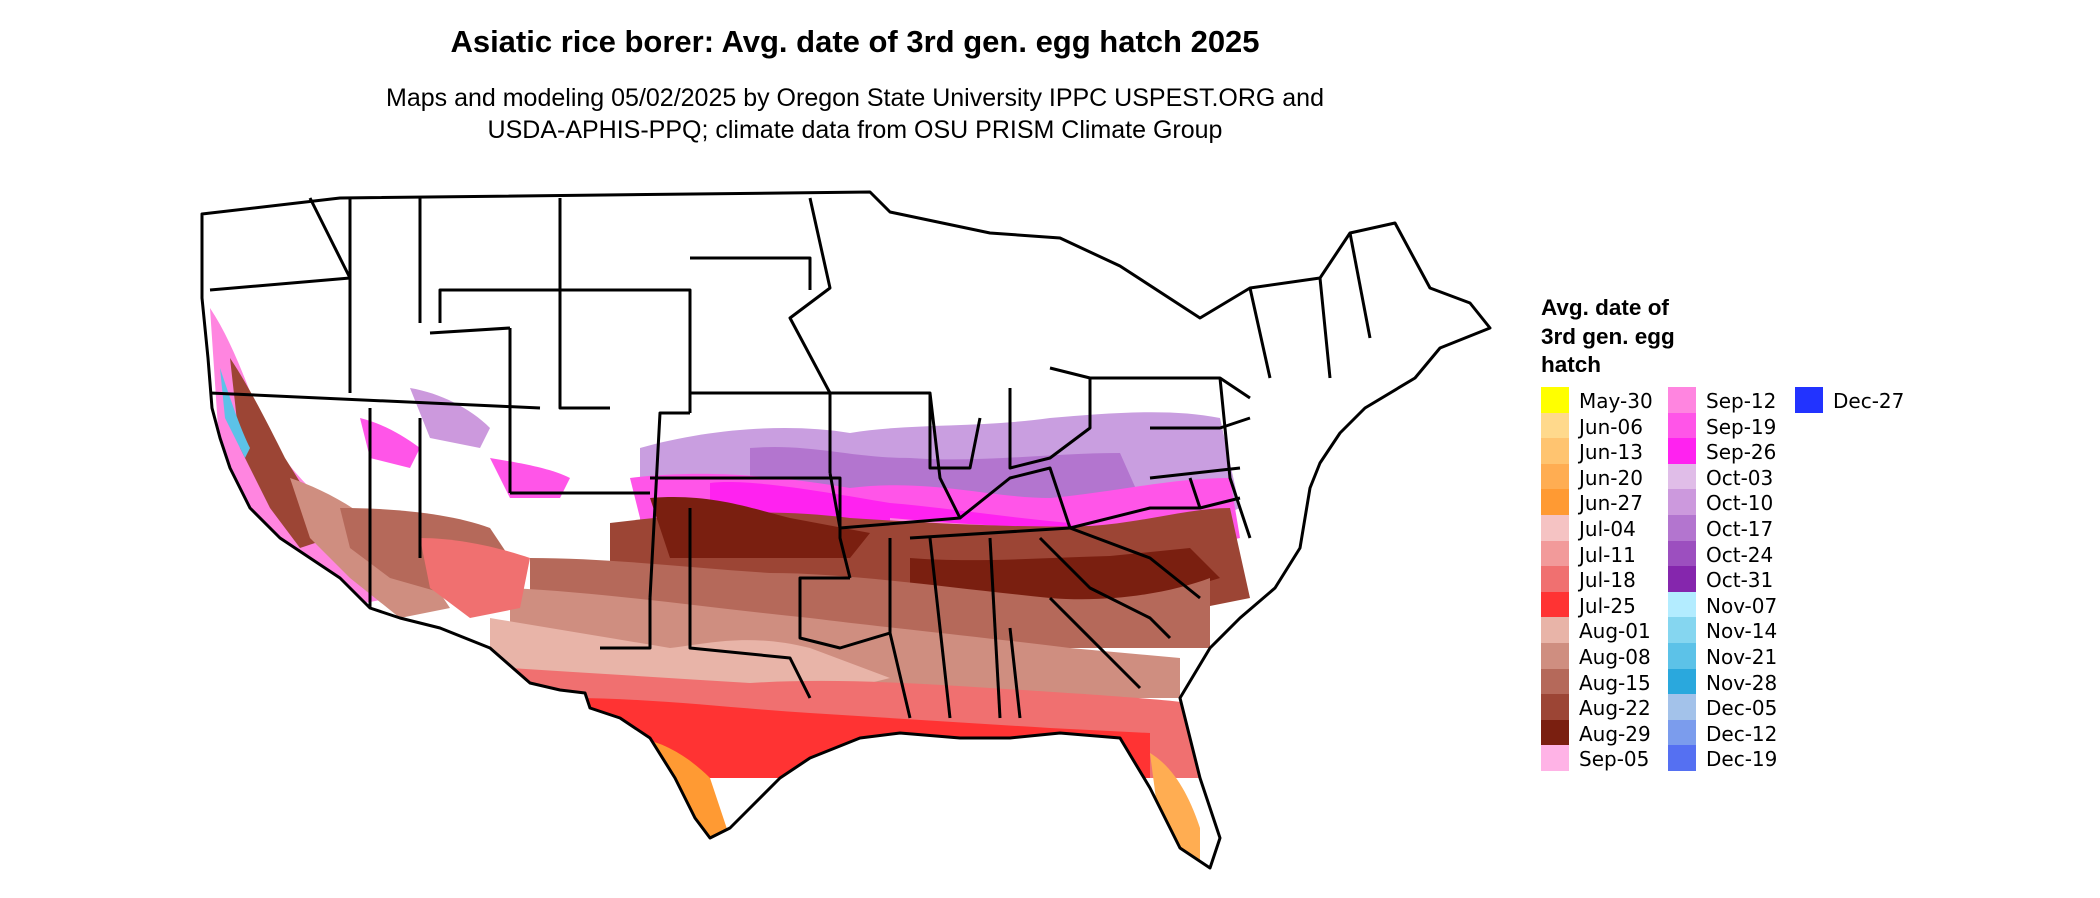 Image resolution: width=2100 pixels, height=898 pixels. Describe the element at coordinates (1603, 425) in the screenshot. I see `legend-item: Jun-06` at that location.